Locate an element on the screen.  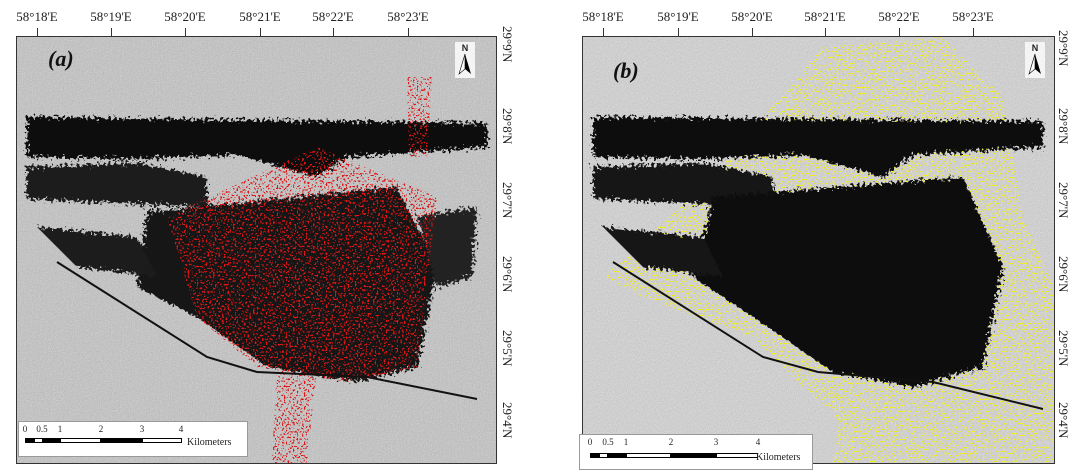
panel-label: (a) is located at coordinates (61, 58).